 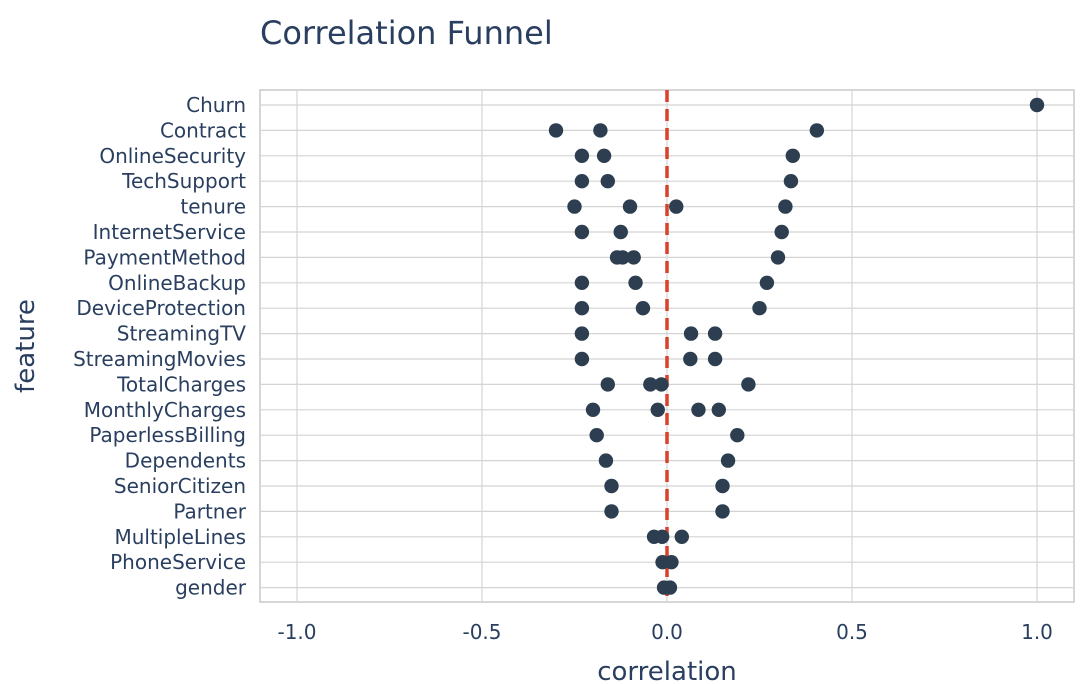 What do you see at coordinates (216, 105) in the screenshot?
I see `y-tick-label: Churn` at bounding box center [216, 105].